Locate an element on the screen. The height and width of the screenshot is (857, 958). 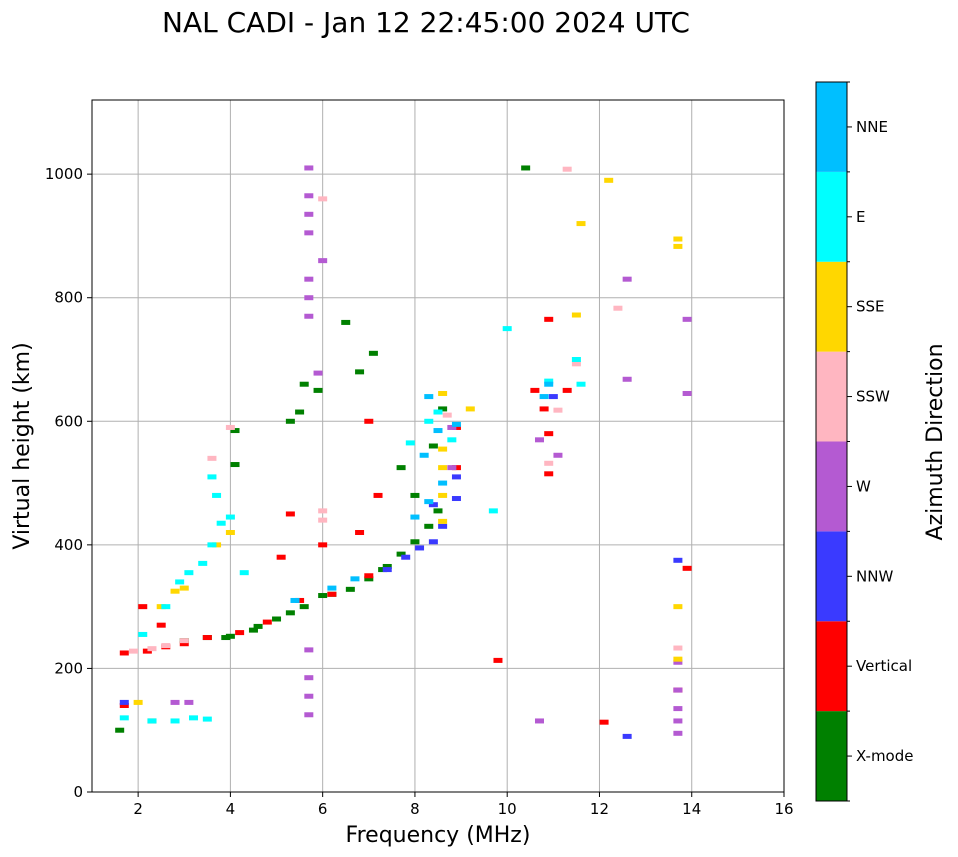
y-tick-label: 600 is located at coordinates (68, 421).